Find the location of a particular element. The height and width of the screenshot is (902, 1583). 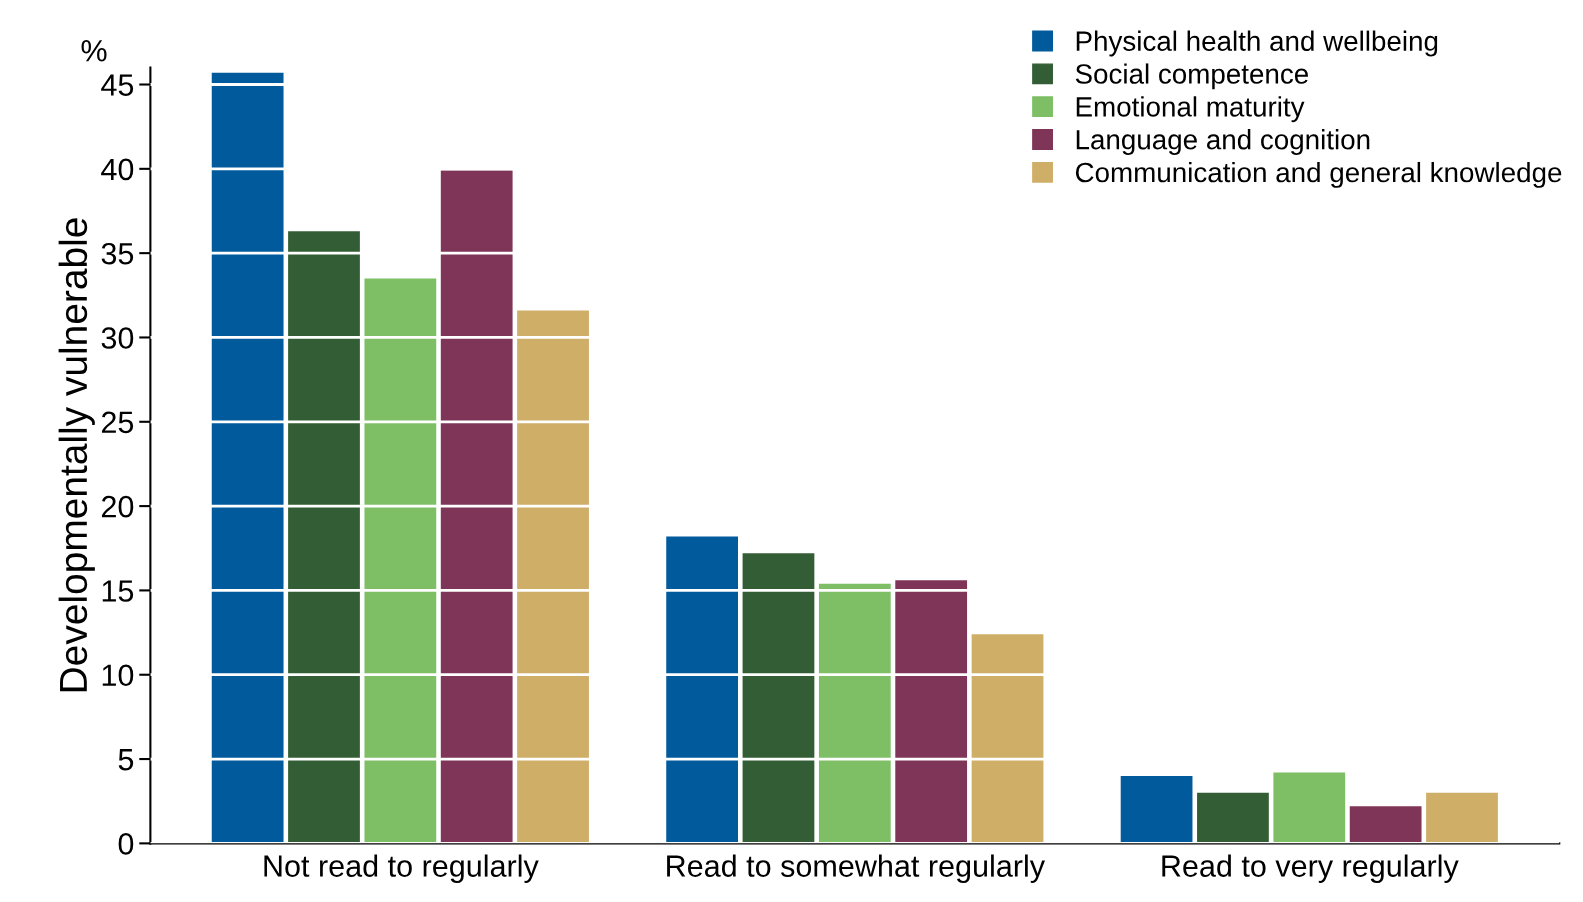

x-tick-label: Not read to regularly is located at coordinates (401, 868).